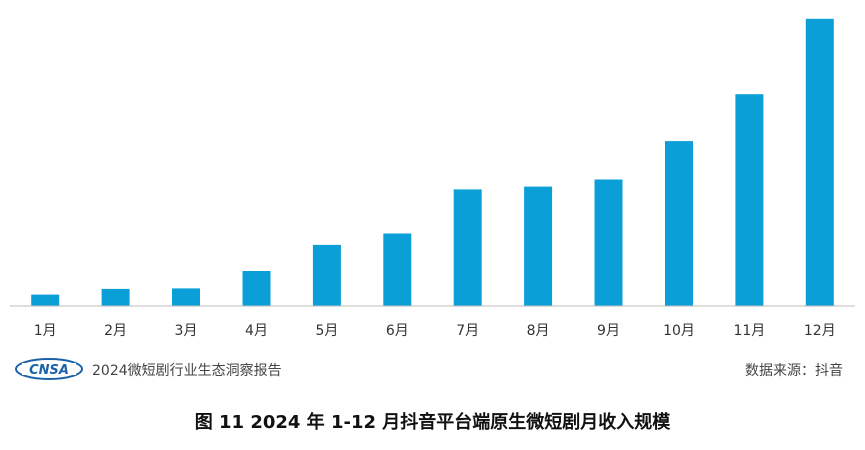 This screenshot has width=865, height=450. I want to click on data-source: 数据来源：抖音, so click(794, 371).